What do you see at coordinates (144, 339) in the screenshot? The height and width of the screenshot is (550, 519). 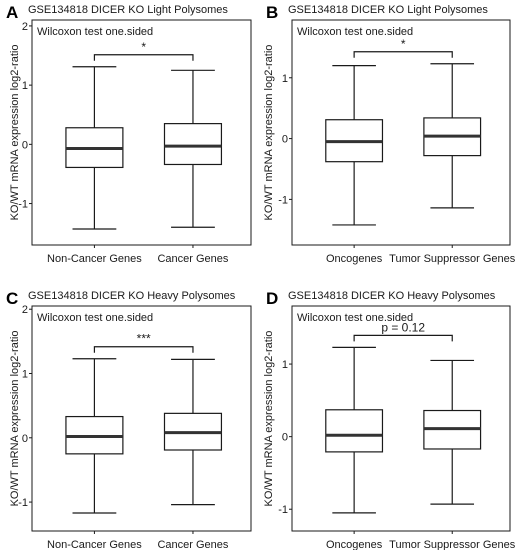 I see `significance-label: ***` at bounding box center [144, 339].